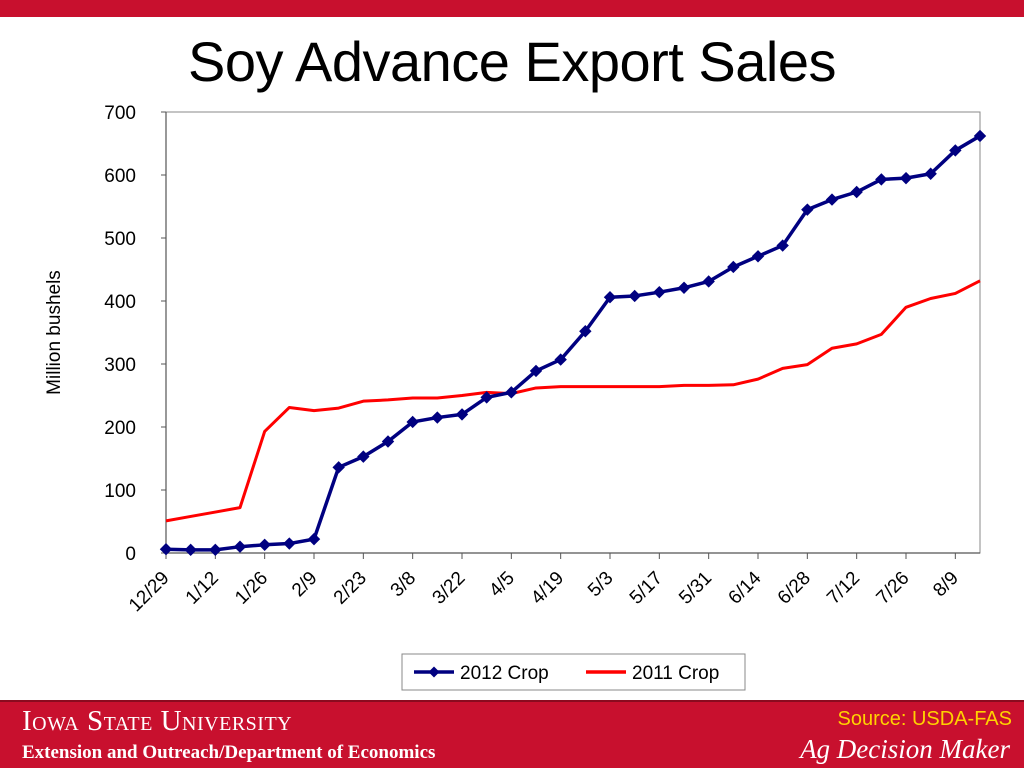 The width and height of the screenshot is (1024, 768). I want to click on slide-title: Soy Advance Export Sales, so click(512, 61).